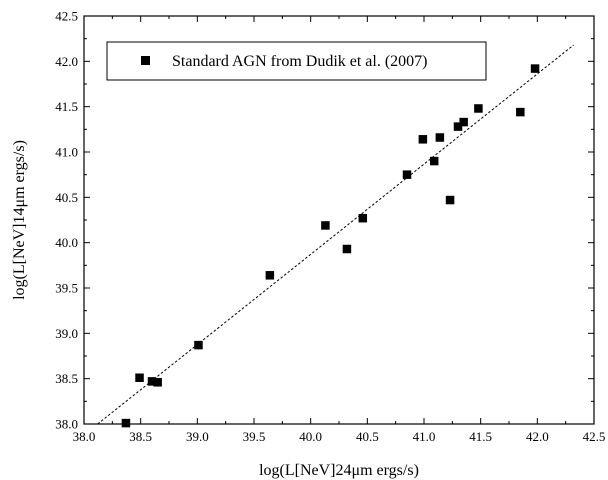 Image resolution: width=608 pixels, height=480 pixels. I want to click on y-tick-label: 38.5, so click(66, 378).